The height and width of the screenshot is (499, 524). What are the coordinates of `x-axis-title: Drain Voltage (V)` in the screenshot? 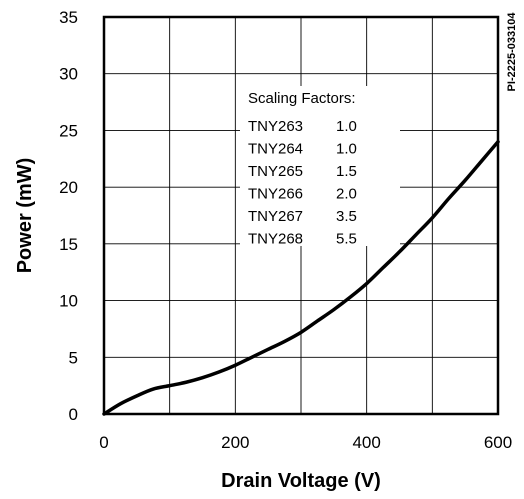 It's located at (301, 481).